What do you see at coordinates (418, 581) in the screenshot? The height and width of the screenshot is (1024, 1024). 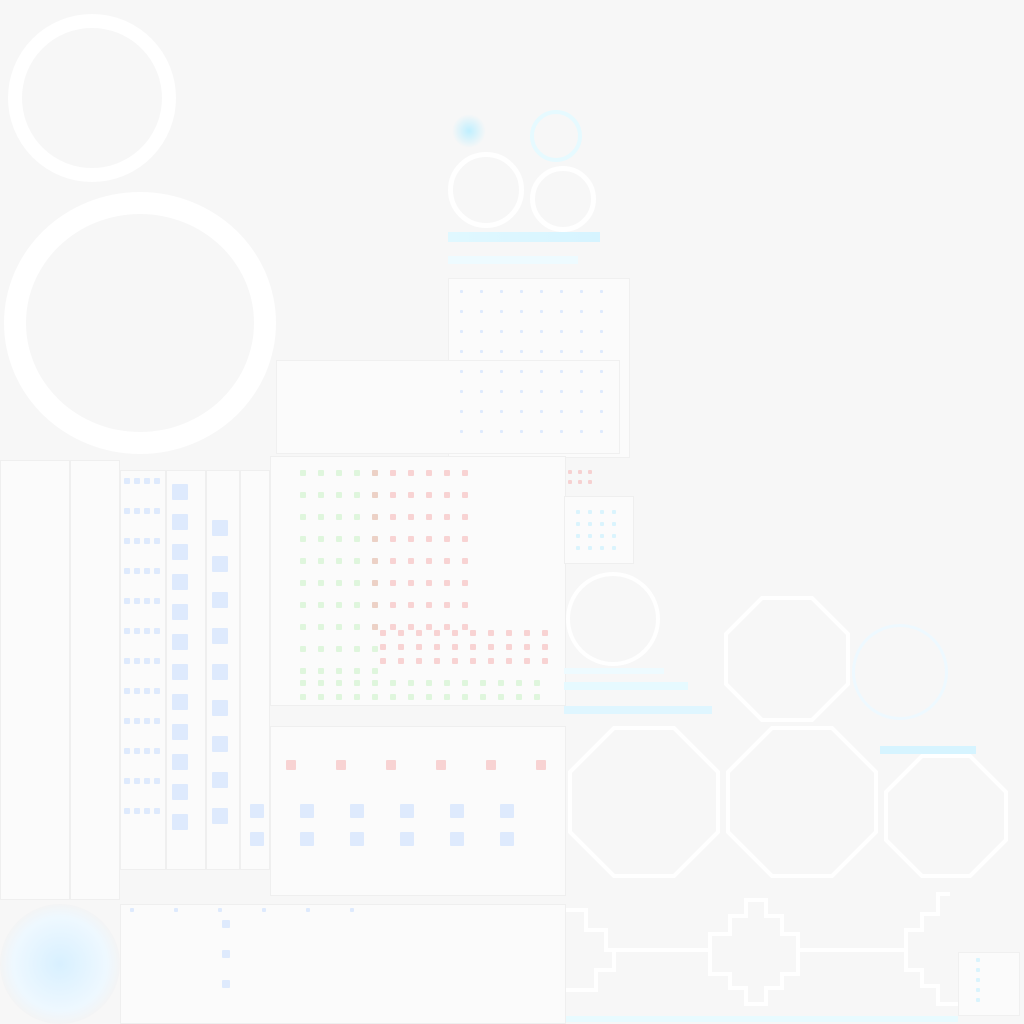 I see `grid-panel-center` at bounding box center [418, 581].